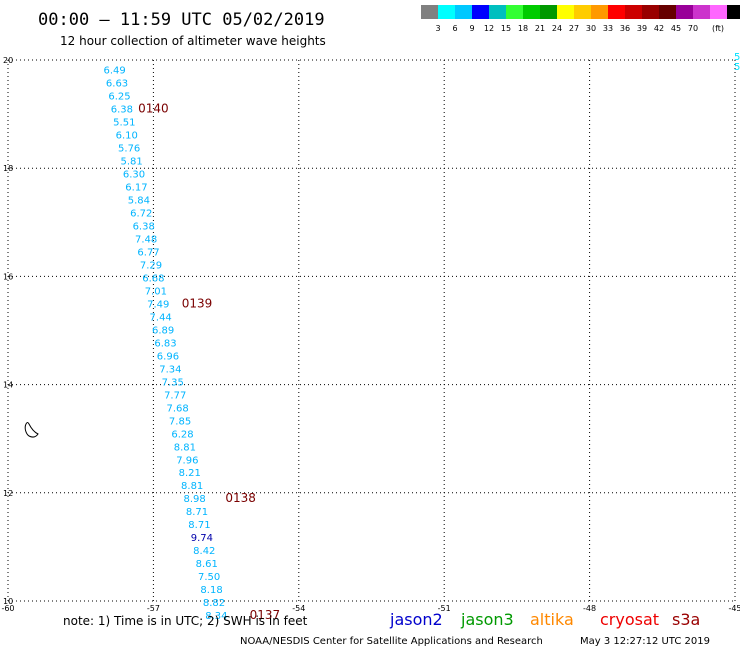 The height and width of the screenshot is (650, 740). Describe the element at coordinates (148, 253) in the screenshot. I see `wave-height-value: 6.77` at that location.